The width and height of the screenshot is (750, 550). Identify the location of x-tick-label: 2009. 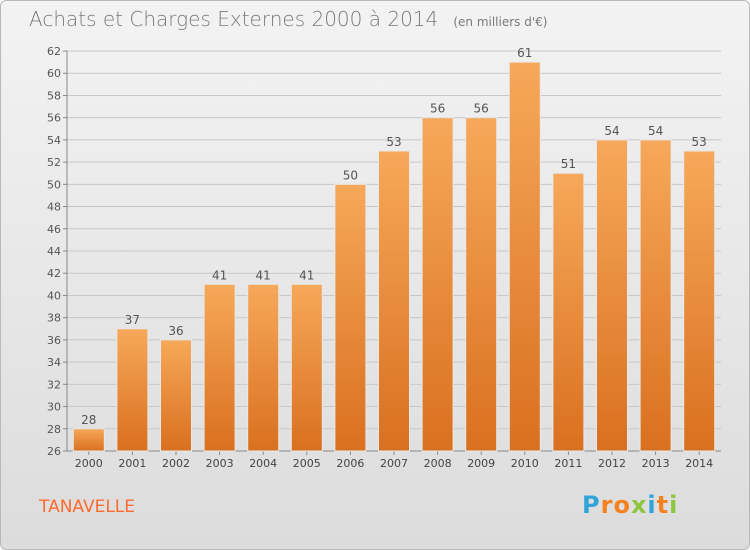
(481, 463).